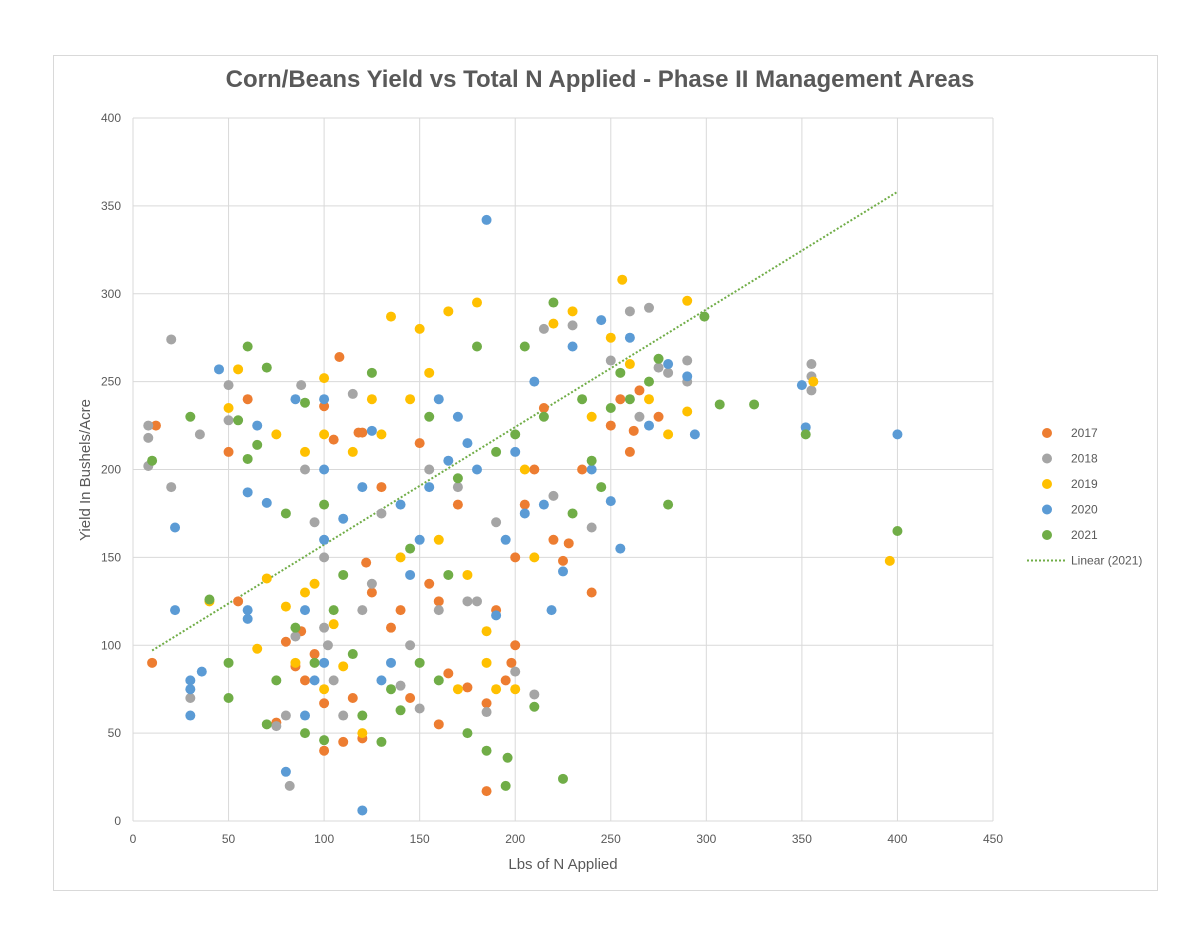 The width and height of the screenshot is (1200, 927). What do you see at coordinates (111, 206) in the screenshot?
I see `y-tick-label: 350` at bounding box center [111, 206].